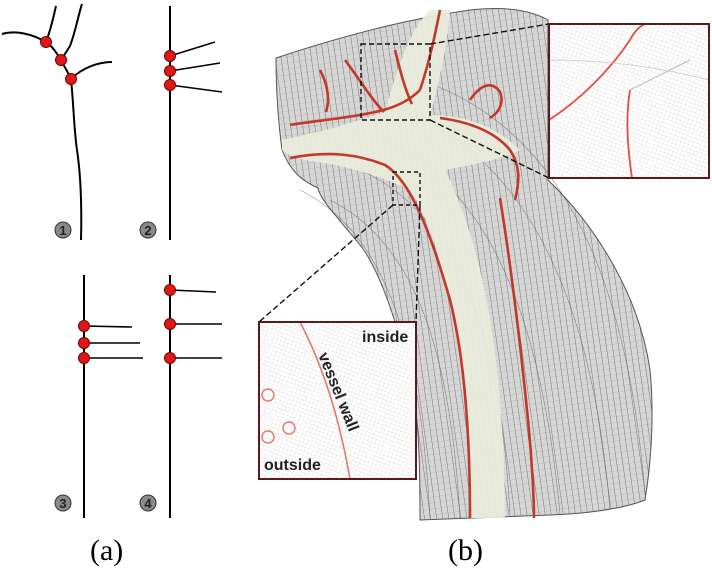  What do you see at coordinates (465, 550) in the screenshot?
I see `caption-panel-b: (b)` at bounding box center [465, 550].